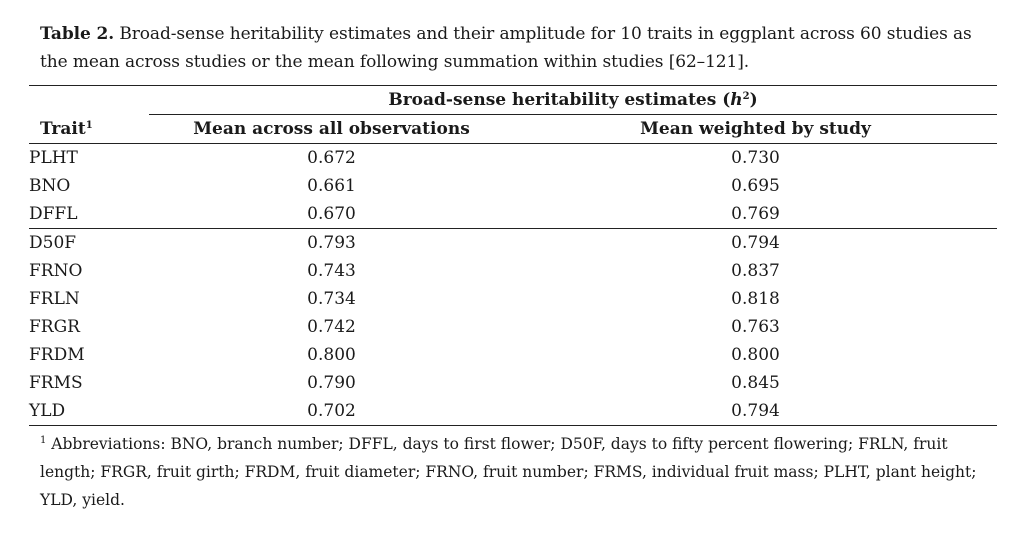 Image resolution: width=1031 pixels, height=538 pixels. Describe the element at coordinates (331, 327) in the screenshot. I see `mean-all-cell: 0.742` at that location.